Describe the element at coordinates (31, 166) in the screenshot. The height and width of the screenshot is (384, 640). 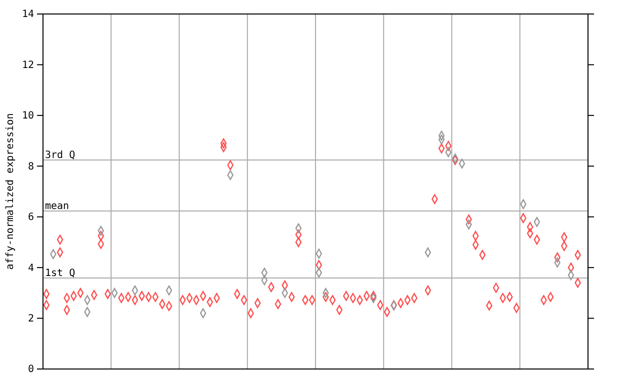
I see `y-tick-label: 8` at that location.